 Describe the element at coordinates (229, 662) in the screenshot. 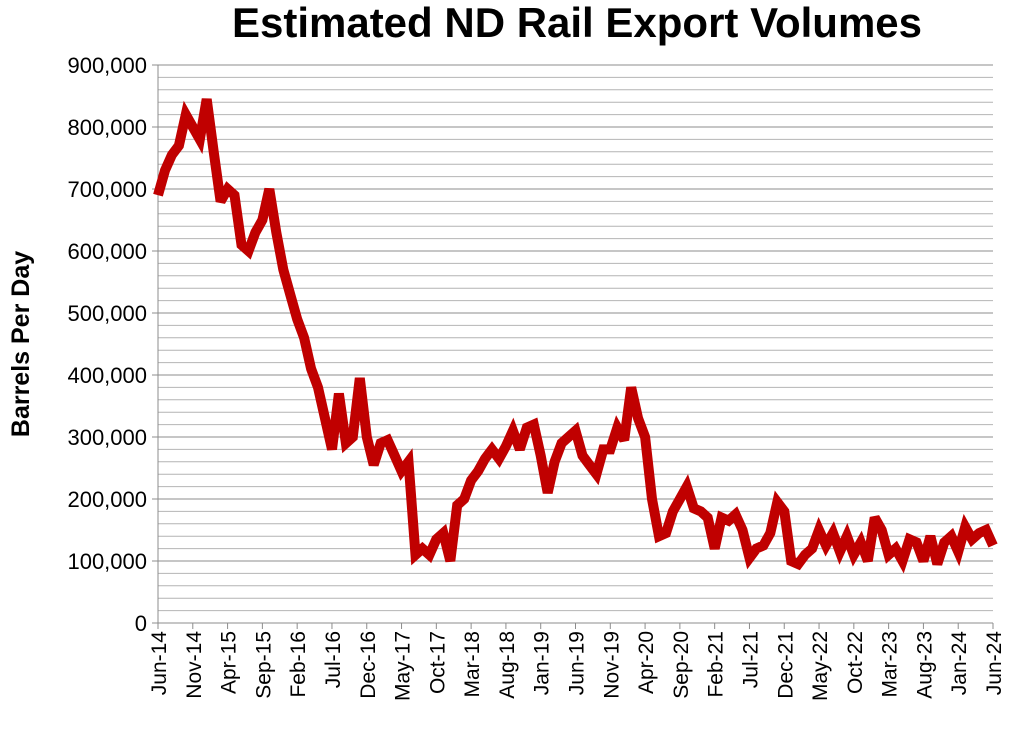

I see `x-tick-label: Apr-15` at that location.